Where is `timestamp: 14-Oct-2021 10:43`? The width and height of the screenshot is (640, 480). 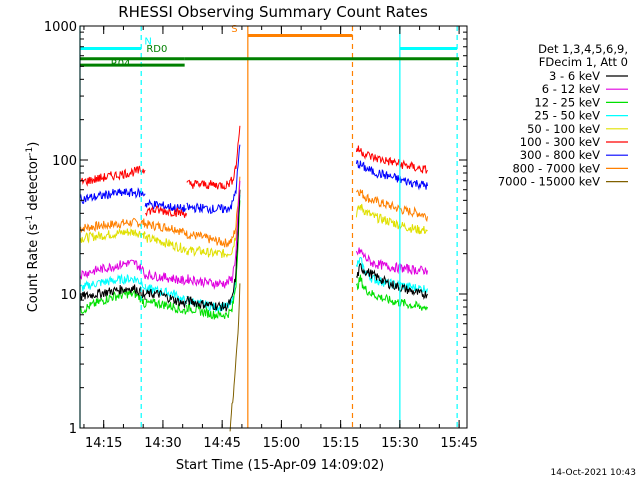
timestamp: 14-Oct-2021 10:43 is located at coordinates (593, 473).